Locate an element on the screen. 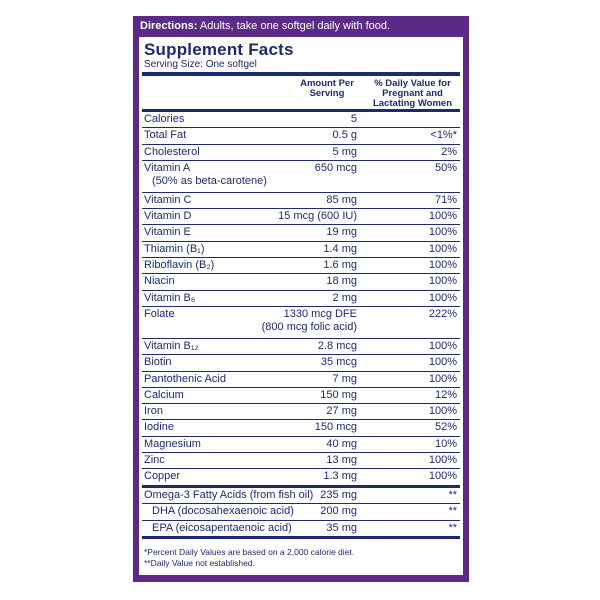  nutrient-amount: 650 mcg is located at coordinates (335, 167).